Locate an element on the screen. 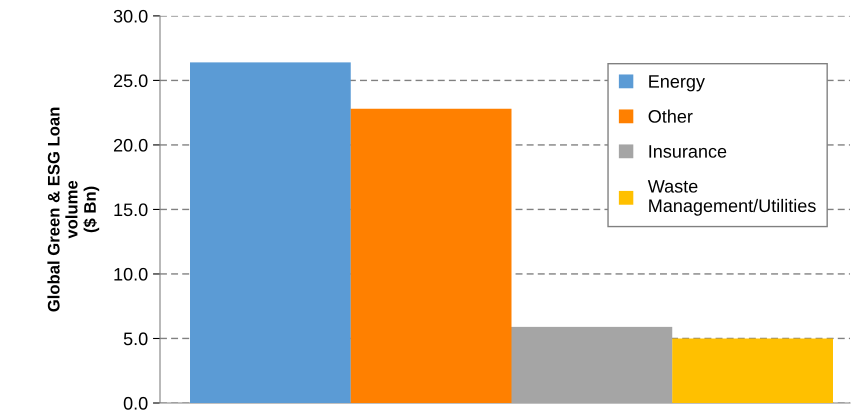 Image resolution: width=856 pixels, height=413 pixels. legend-label: Insurance is located at coordinates (687, 151).